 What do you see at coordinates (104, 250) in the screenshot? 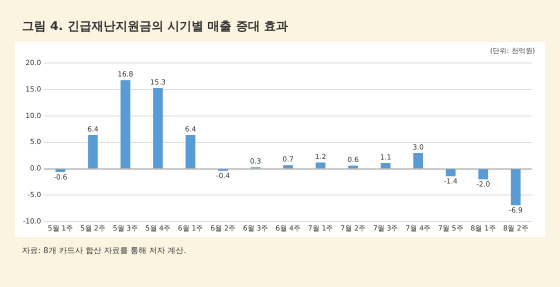
I see `text: 자료: 8개 카드사 합산 자료를 통해 저자 계산.` at bounding box center [104, 250].